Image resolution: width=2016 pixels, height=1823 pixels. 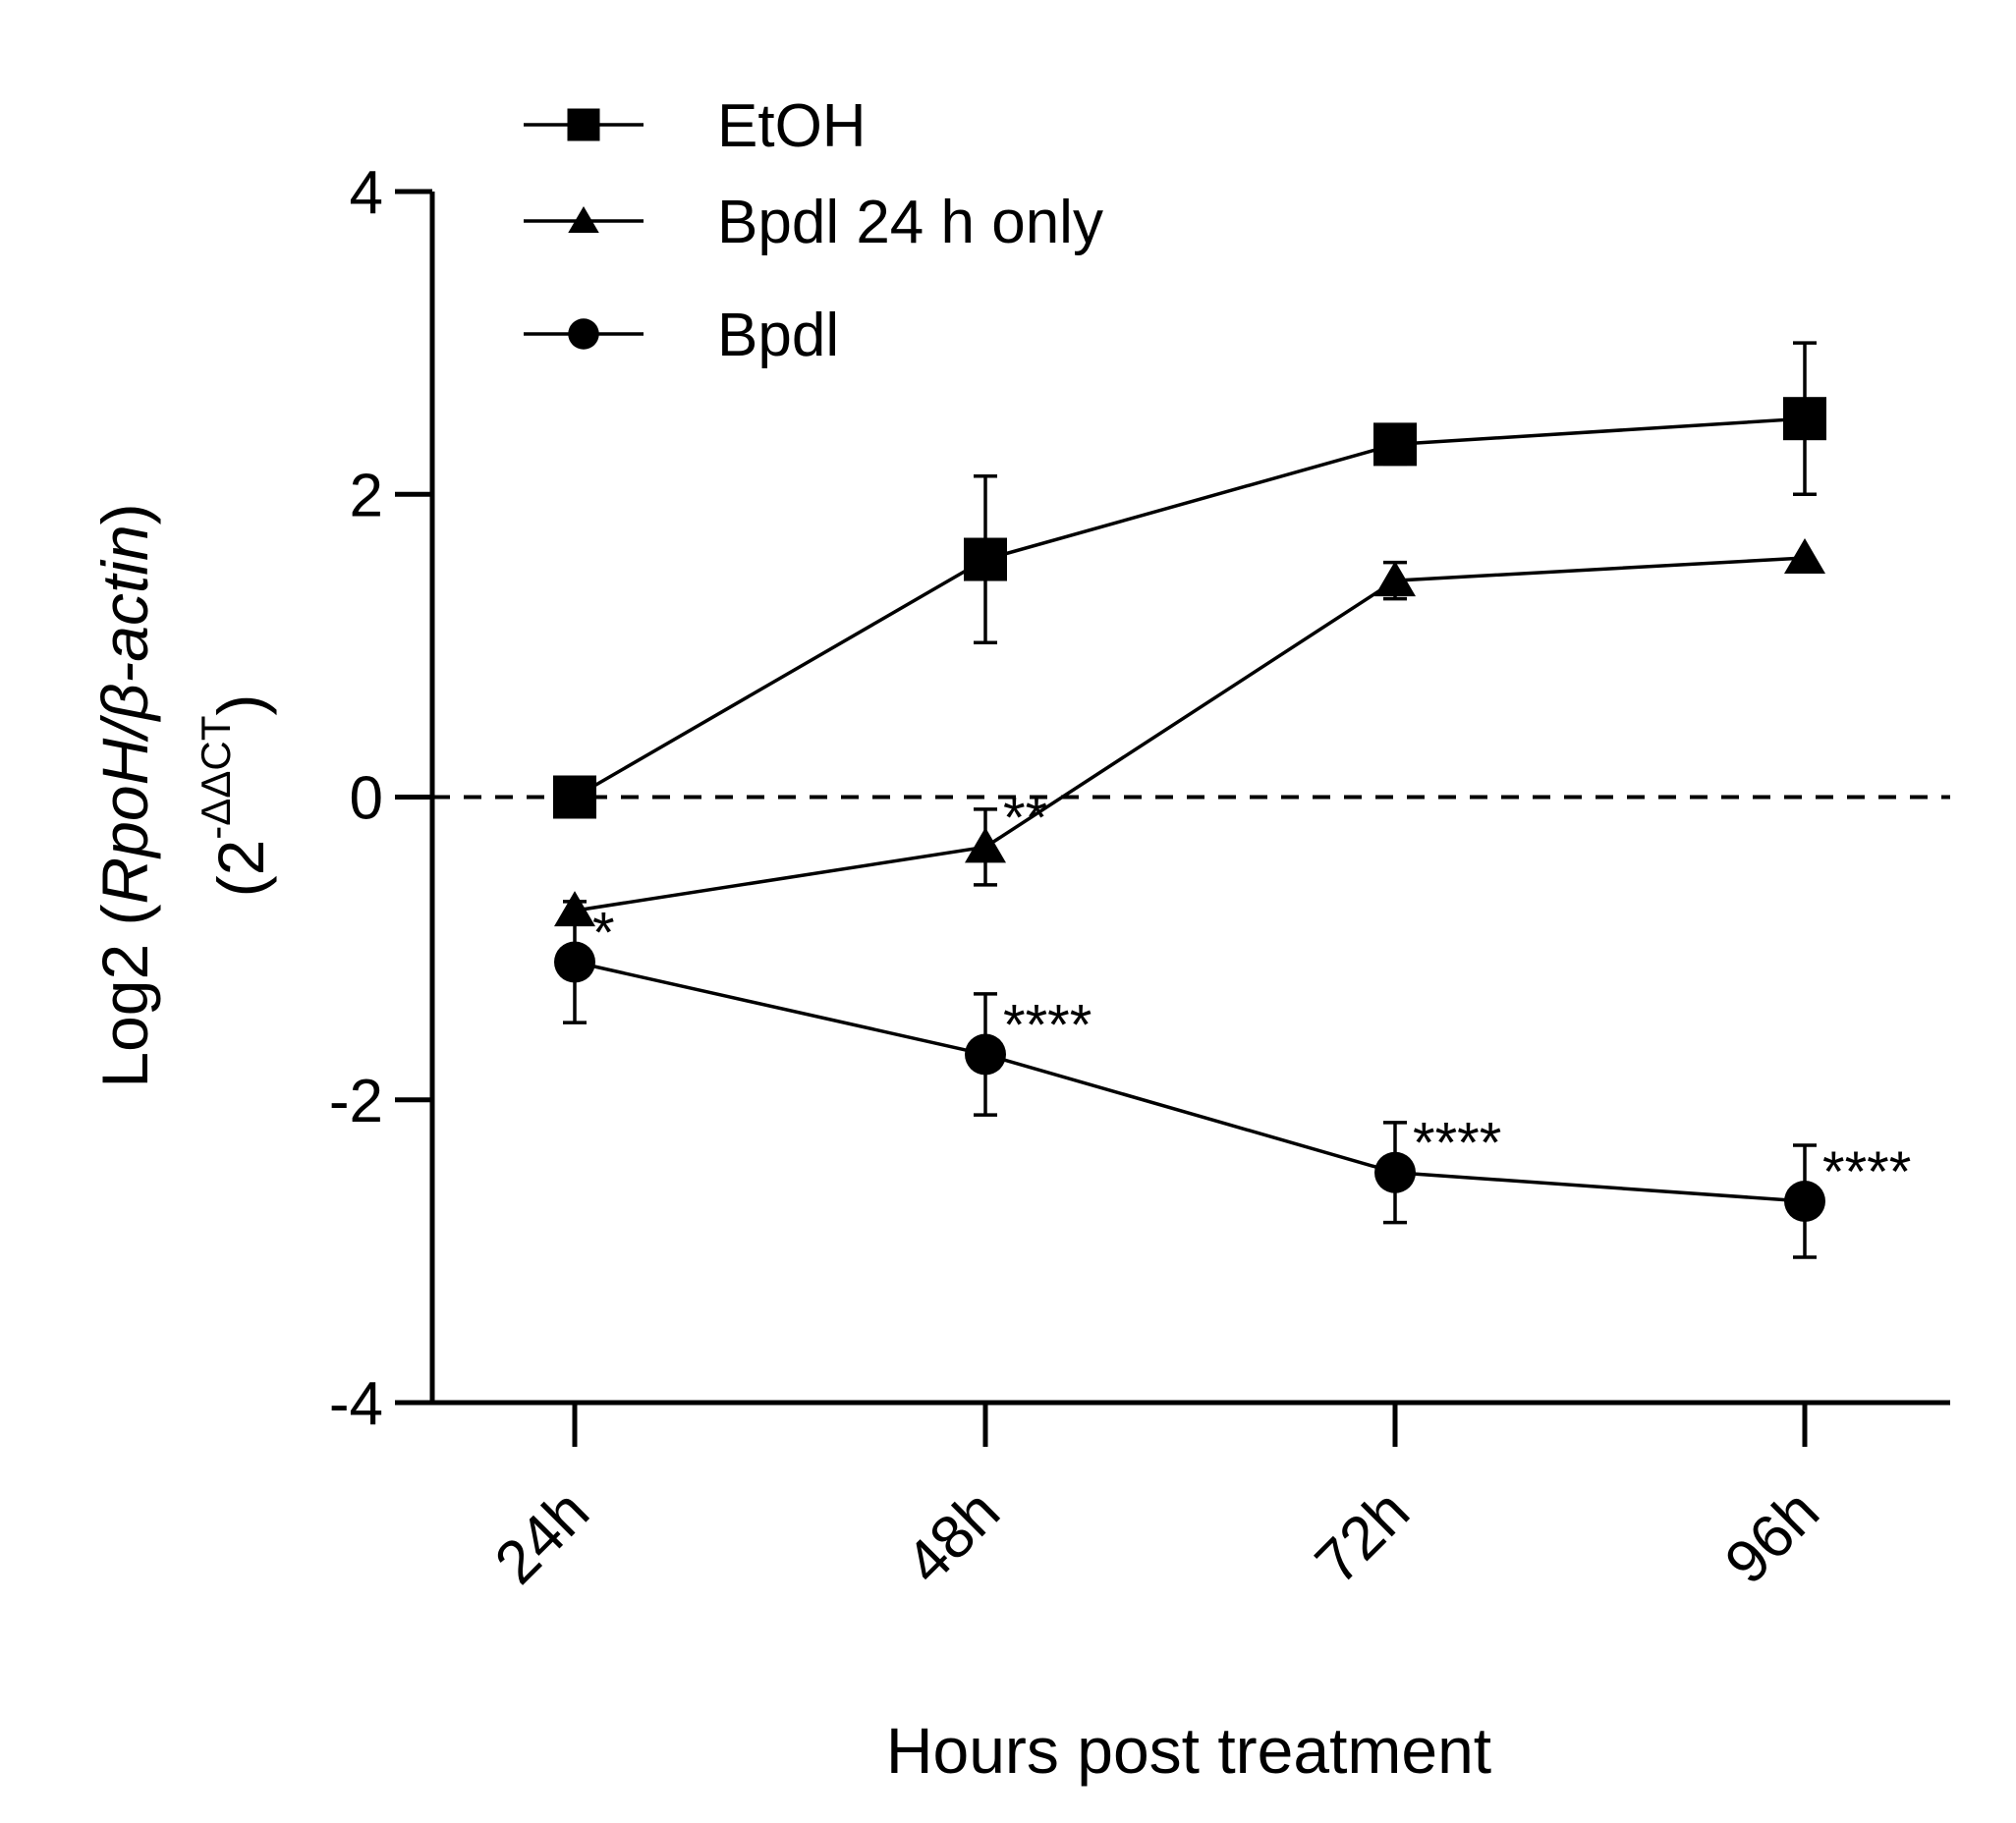 What do you see at coordinates (240, 705) in the screenshot?
I see `y-axis-title-close: )` at bounding box center [240, 705].